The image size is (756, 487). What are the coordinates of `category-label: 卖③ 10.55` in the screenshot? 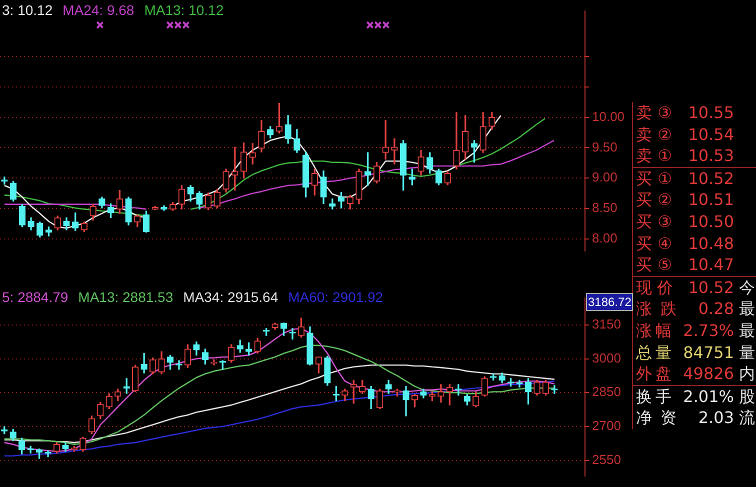 It's located at (685, 112).